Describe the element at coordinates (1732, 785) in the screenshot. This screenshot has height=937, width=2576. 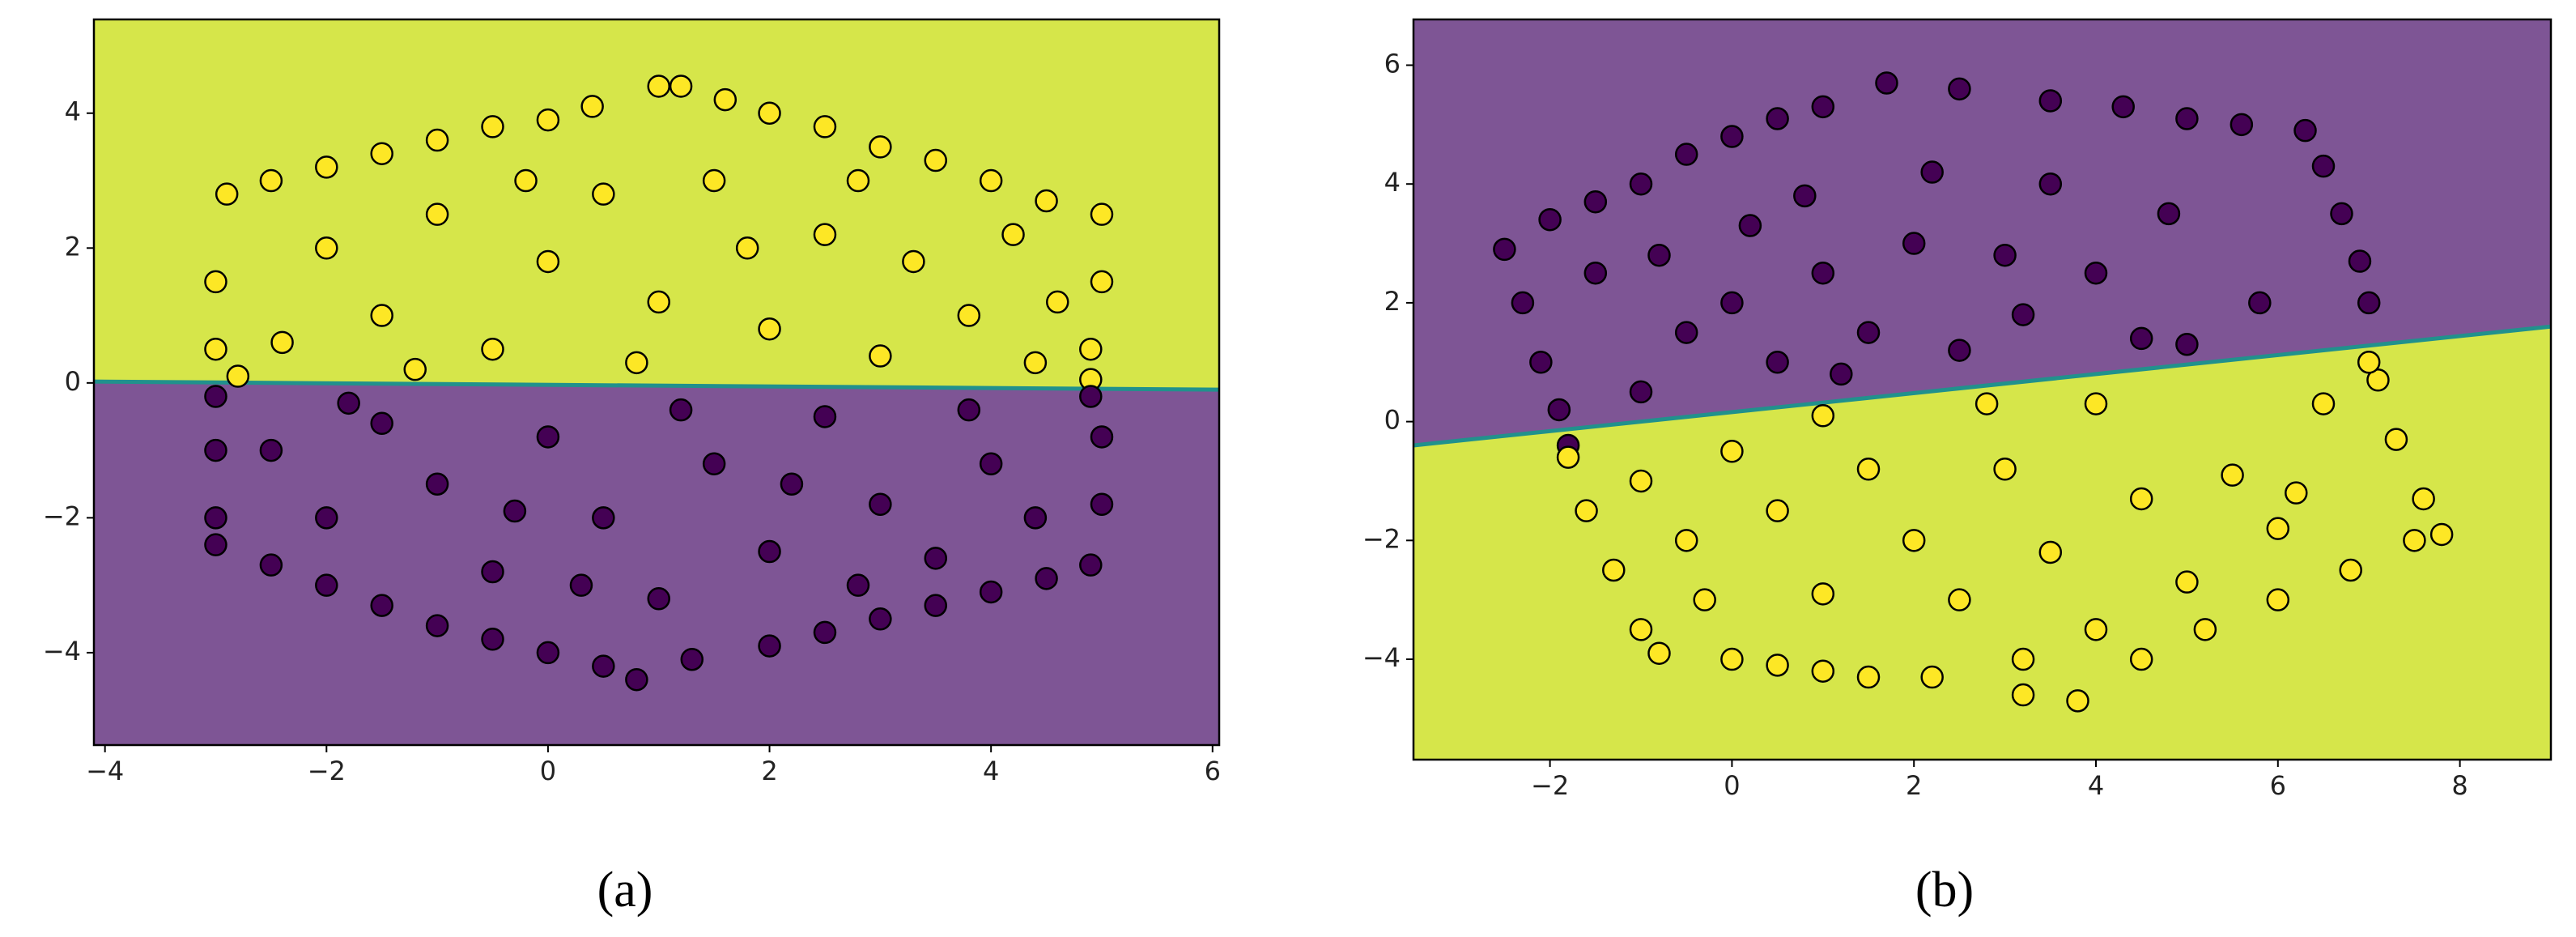
I see `x-tick-label: 0` at that location.